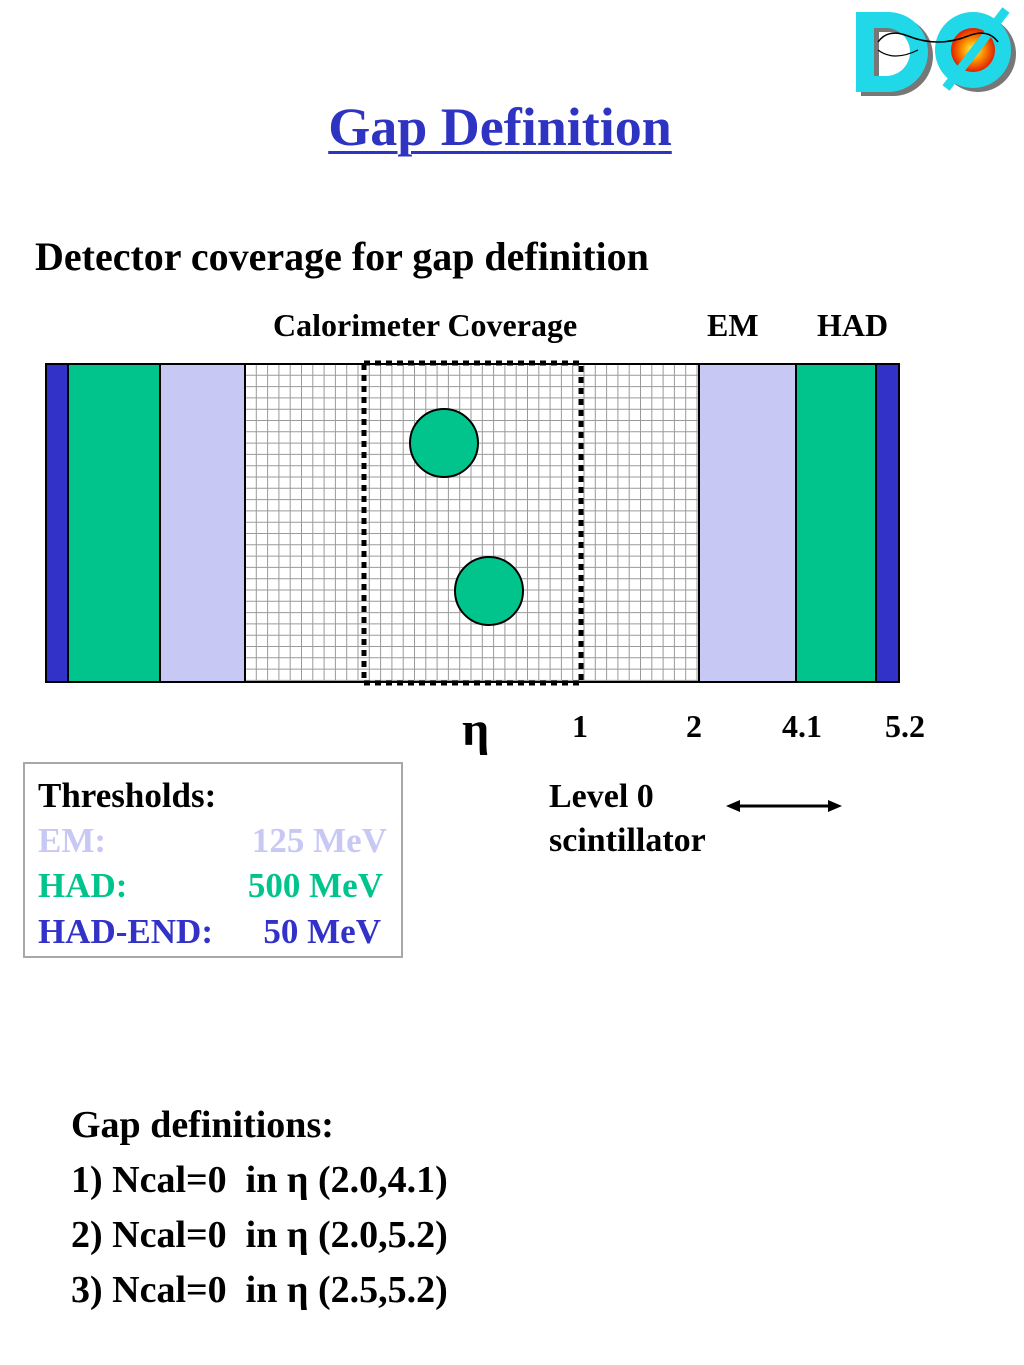 This screenshot has width=1024, height=1365. I want to click on eta-axis-symbol: η, so click(476, 729).